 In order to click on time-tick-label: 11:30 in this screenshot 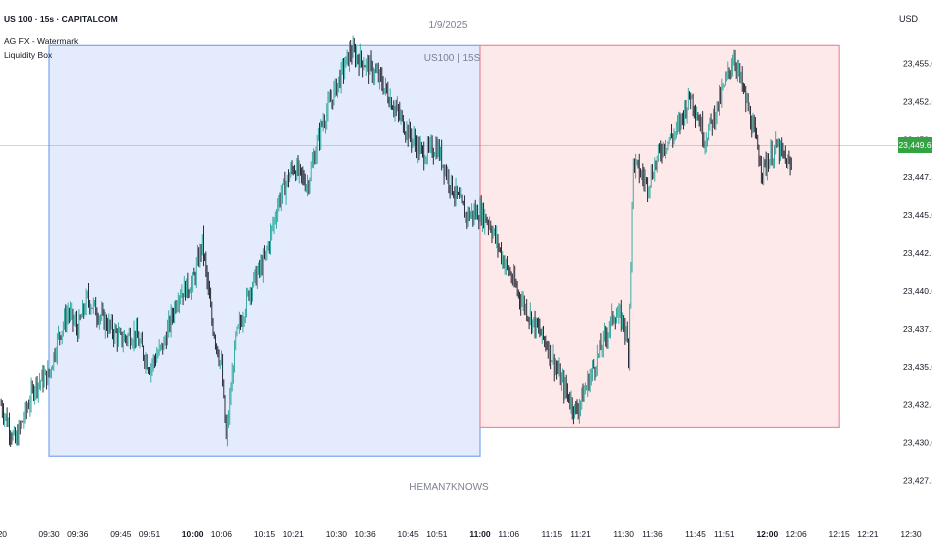, I will do `click(623, 534)`.